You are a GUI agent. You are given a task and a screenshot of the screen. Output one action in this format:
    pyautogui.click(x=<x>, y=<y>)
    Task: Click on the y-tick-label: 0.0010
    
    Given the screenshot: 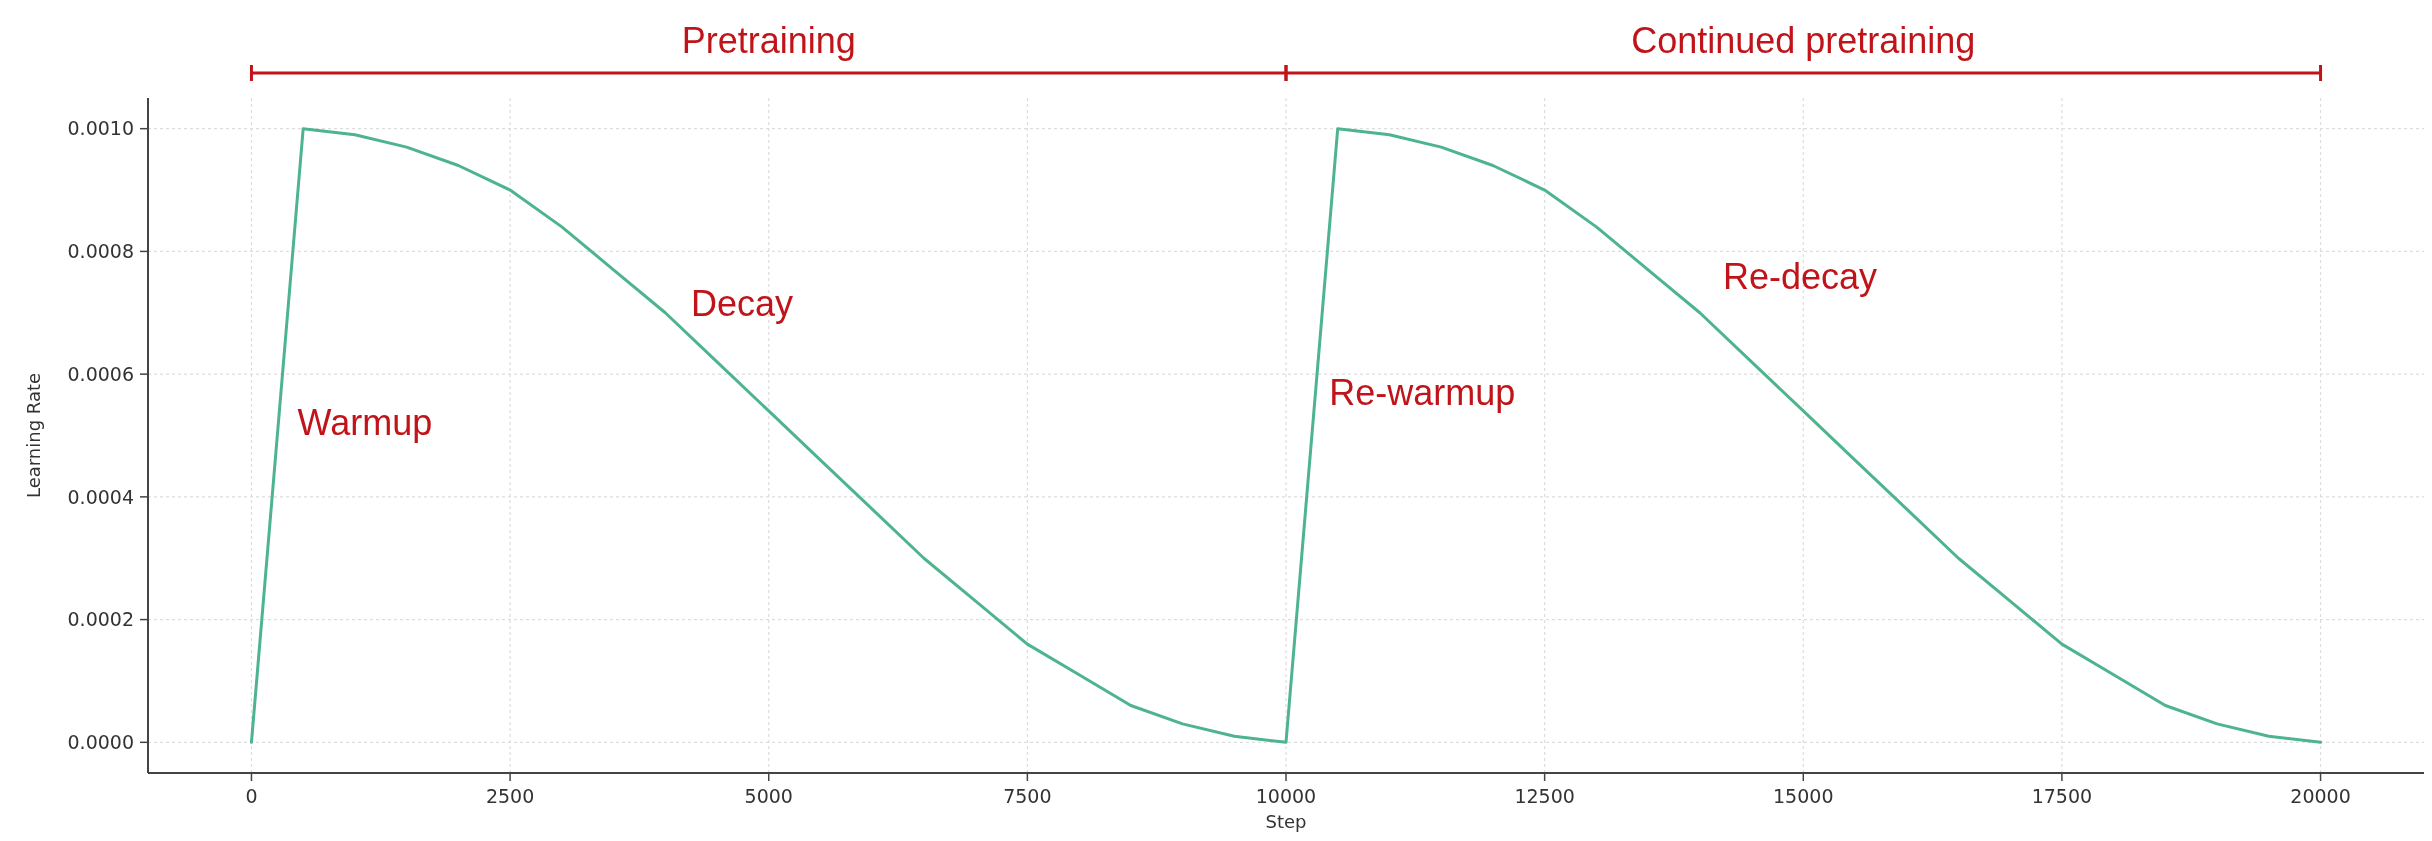 What is the action you would take?
    pyautogui.click(x=100, y=128)
    